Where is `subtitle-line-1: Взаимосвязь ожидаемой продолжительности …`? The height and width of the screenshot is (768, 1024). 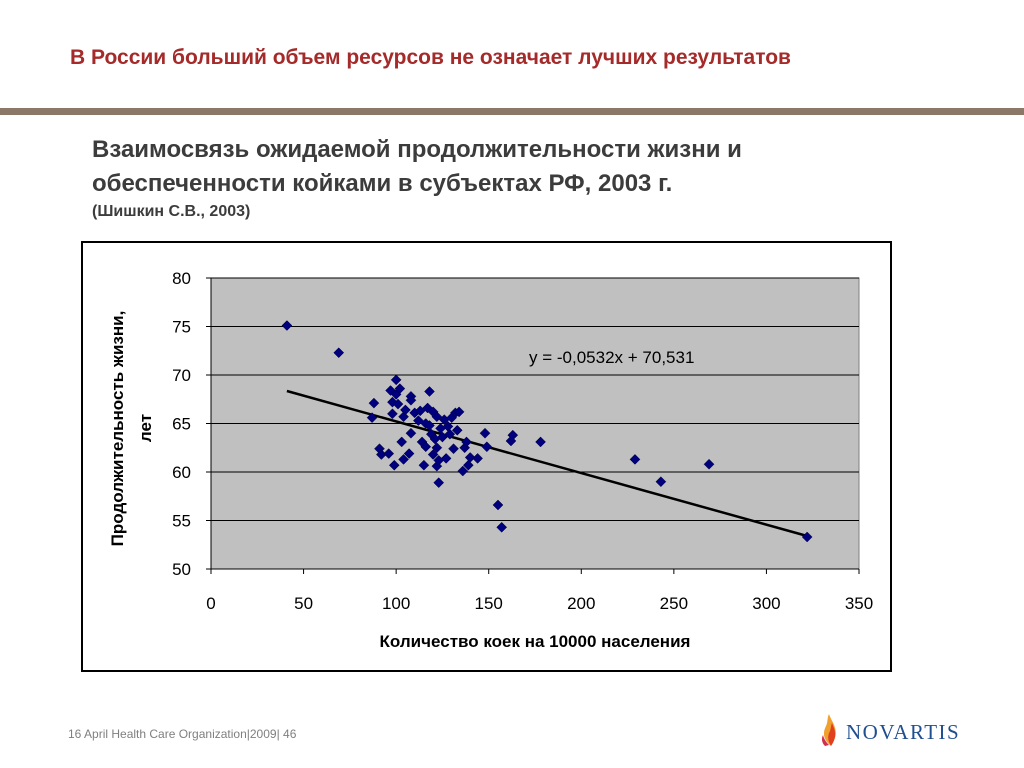 subtitle-line-1: Взаимосвязь ожидаемой продолжительности … is located at coordinates (417, 149).